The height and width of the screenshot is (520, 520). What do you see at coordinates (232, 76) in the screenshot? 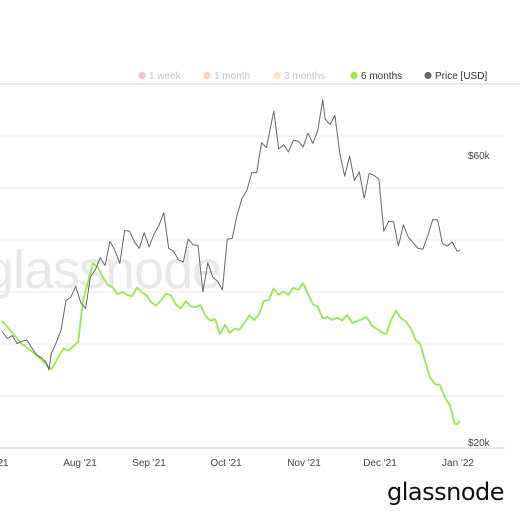
I see `legend-label: 1 month` at bounding box center [232, 76].